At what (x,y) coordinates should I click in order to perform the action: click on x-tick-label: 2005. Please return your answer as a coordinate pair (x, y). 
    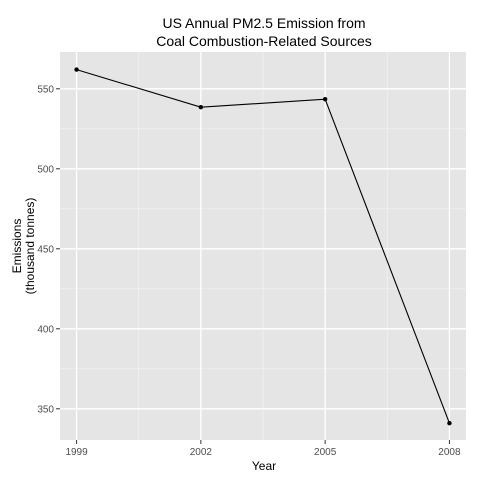
    Looking at the image, I should click on (325, 452).